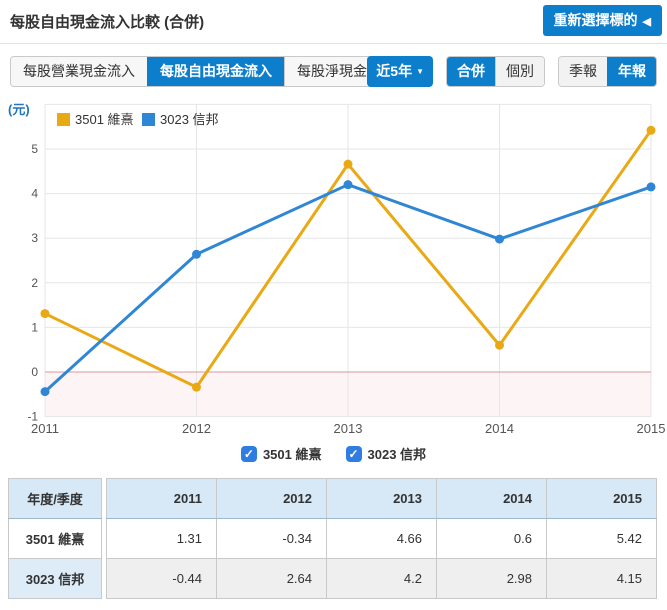  I want to click on tab-operating-cash-flow-per-share: 每股營業現金流入, so click(79, 71).